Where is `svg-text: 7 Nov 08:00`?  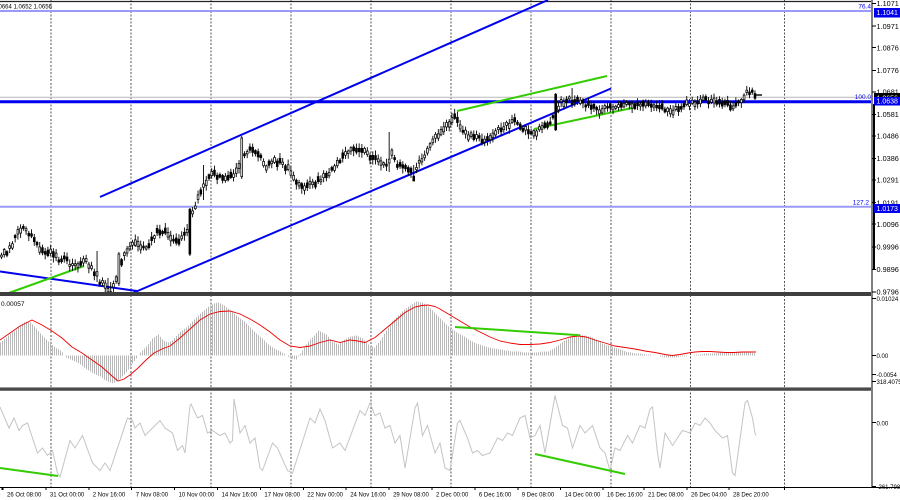 svg-text: 7 Nov 08:00 is located at coordinates (152, 496).